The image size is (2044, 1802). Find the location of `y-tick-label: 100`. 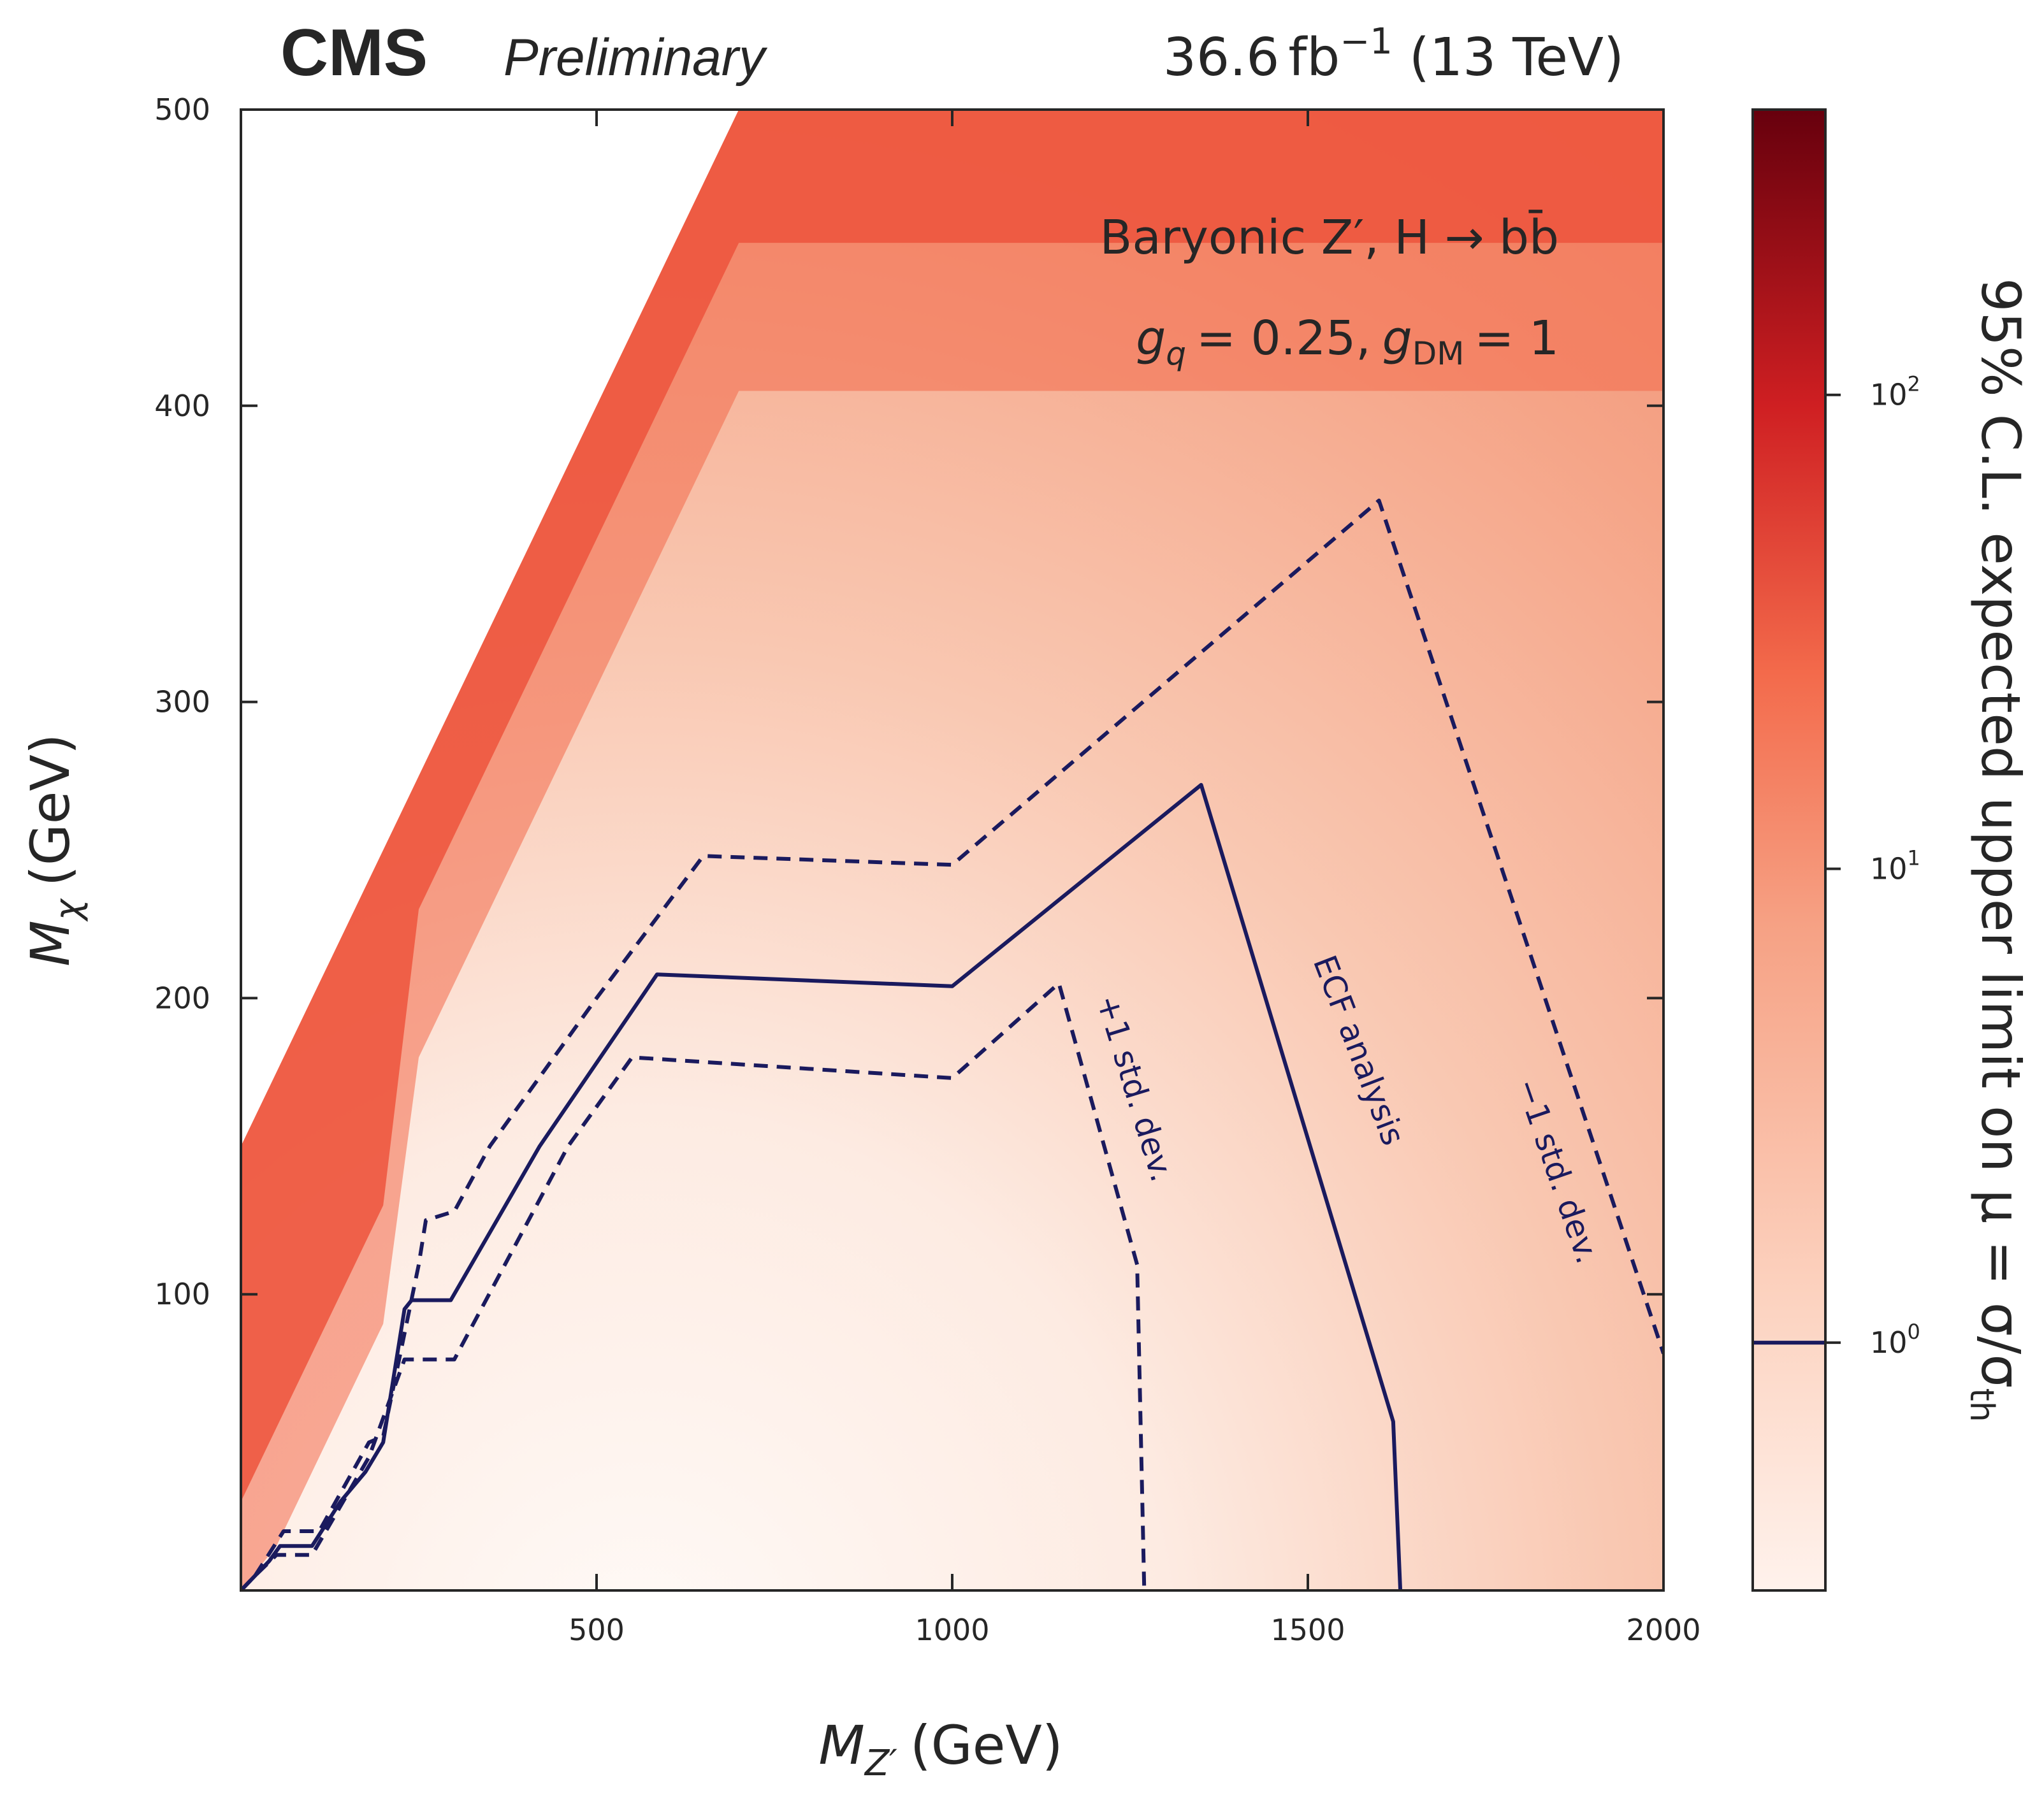

y-tick-label: 100 is located at coordinates (182, 1294).